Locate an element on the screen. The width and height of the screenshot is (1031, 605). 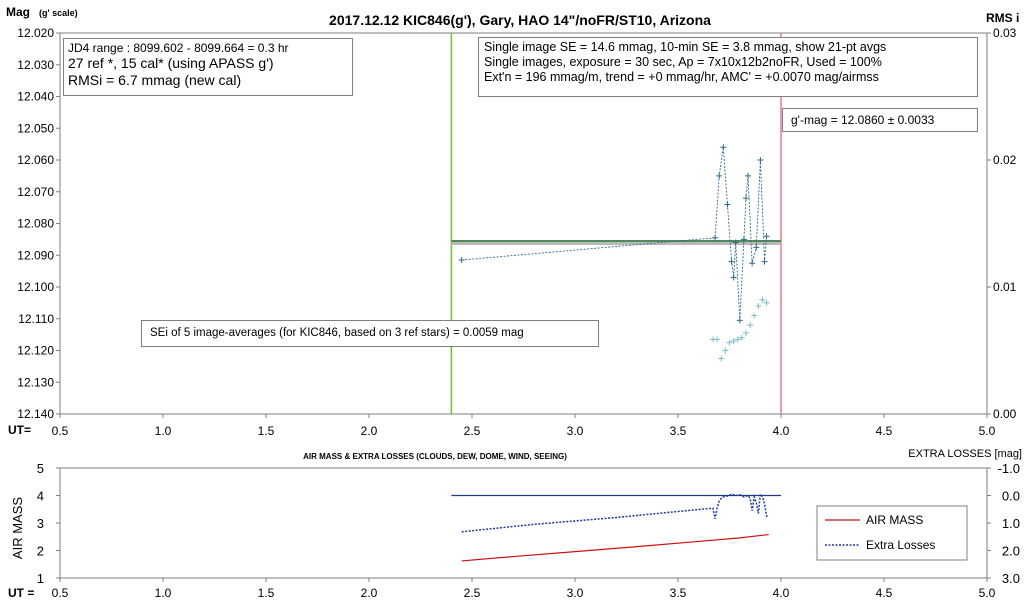
y2-tick-label: 0.03 is located at coordinates (1005, 33).